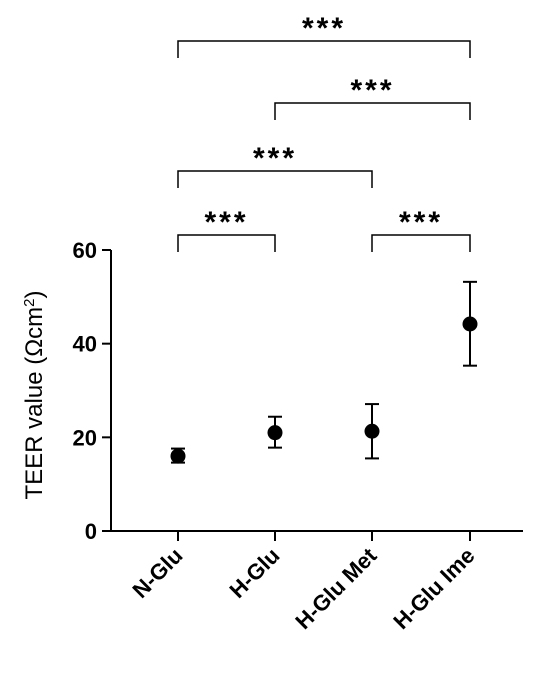  I want to click on y-tick-label: 60, so click(85, 250).